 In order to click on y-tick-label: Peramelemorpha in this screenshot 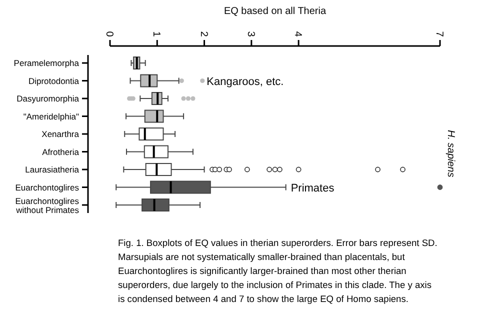, I will do `click(47, 63)`.